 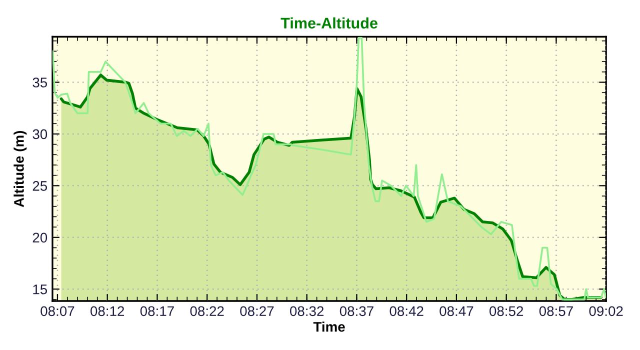 What do you see at coordinates (157, 311) in the screenshot?
I see `x-tick-label: 08:17` at bounding box center [157, 311].